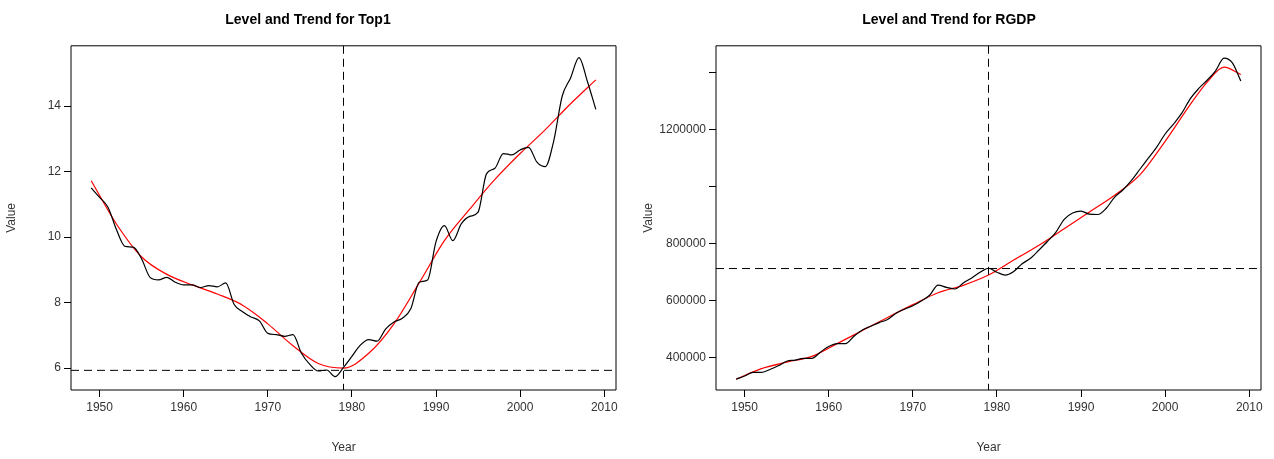 Image resolution: width=1274 pixels, height=459 pixels. What do you see at coordinates (686, 299) in the screenshot?
I see `y-tick-label: 600000` at bounding box center [686, 299].